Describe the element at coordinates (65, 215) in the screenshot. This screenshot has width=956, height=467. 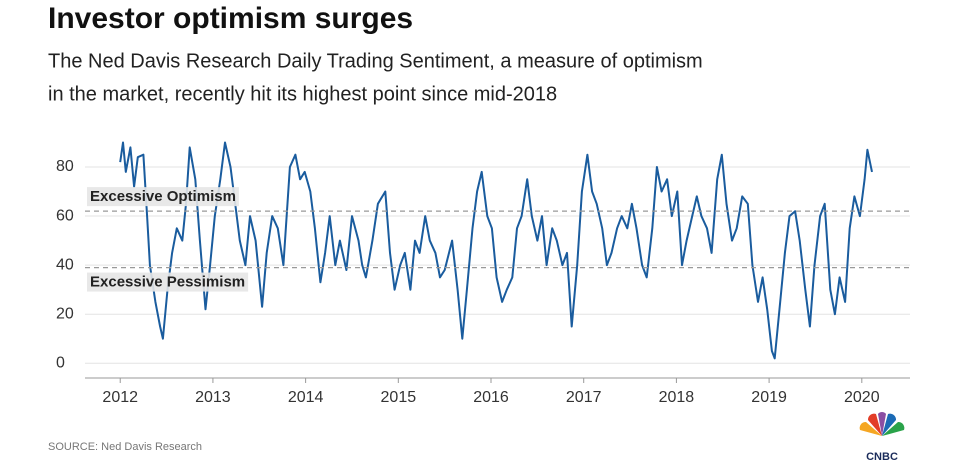
I see `y-tick-label: 60` at that location.